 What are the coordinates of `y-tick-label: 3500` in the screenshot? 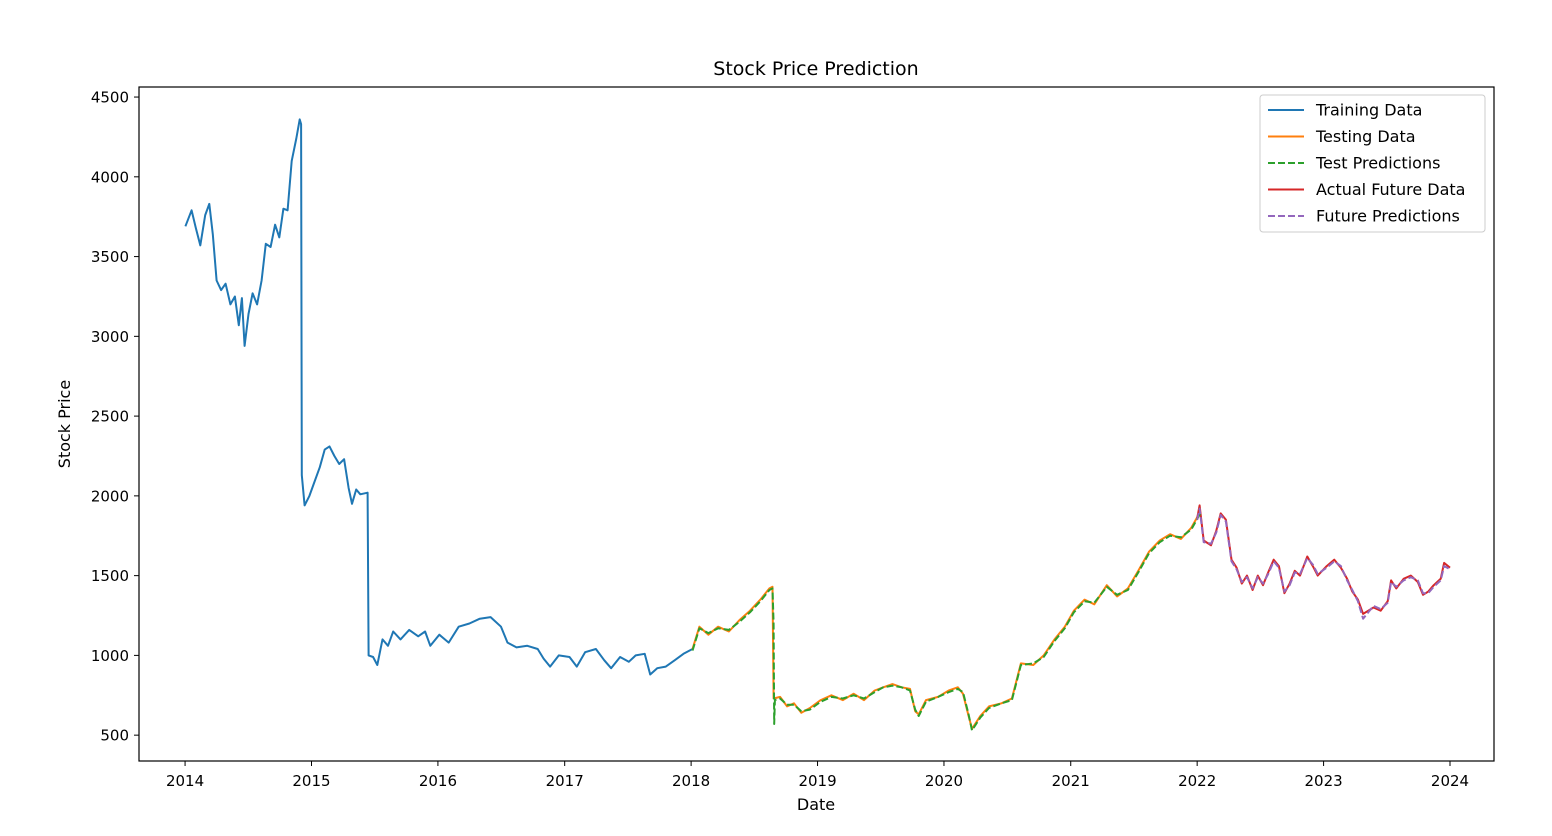 It's located at (110, 257).